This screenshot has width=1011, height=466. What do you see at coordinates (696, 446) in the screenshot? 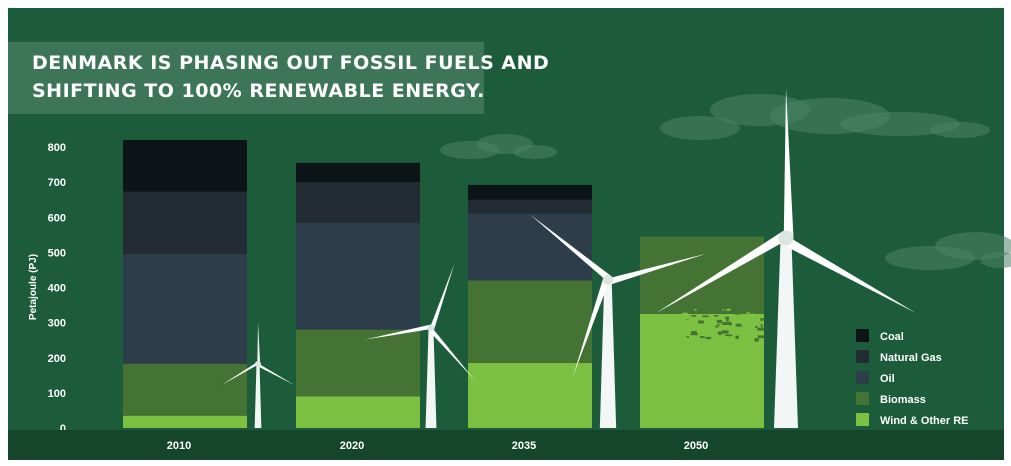
I see `x-tick-label: 2050` at bounding box center [696, 446].